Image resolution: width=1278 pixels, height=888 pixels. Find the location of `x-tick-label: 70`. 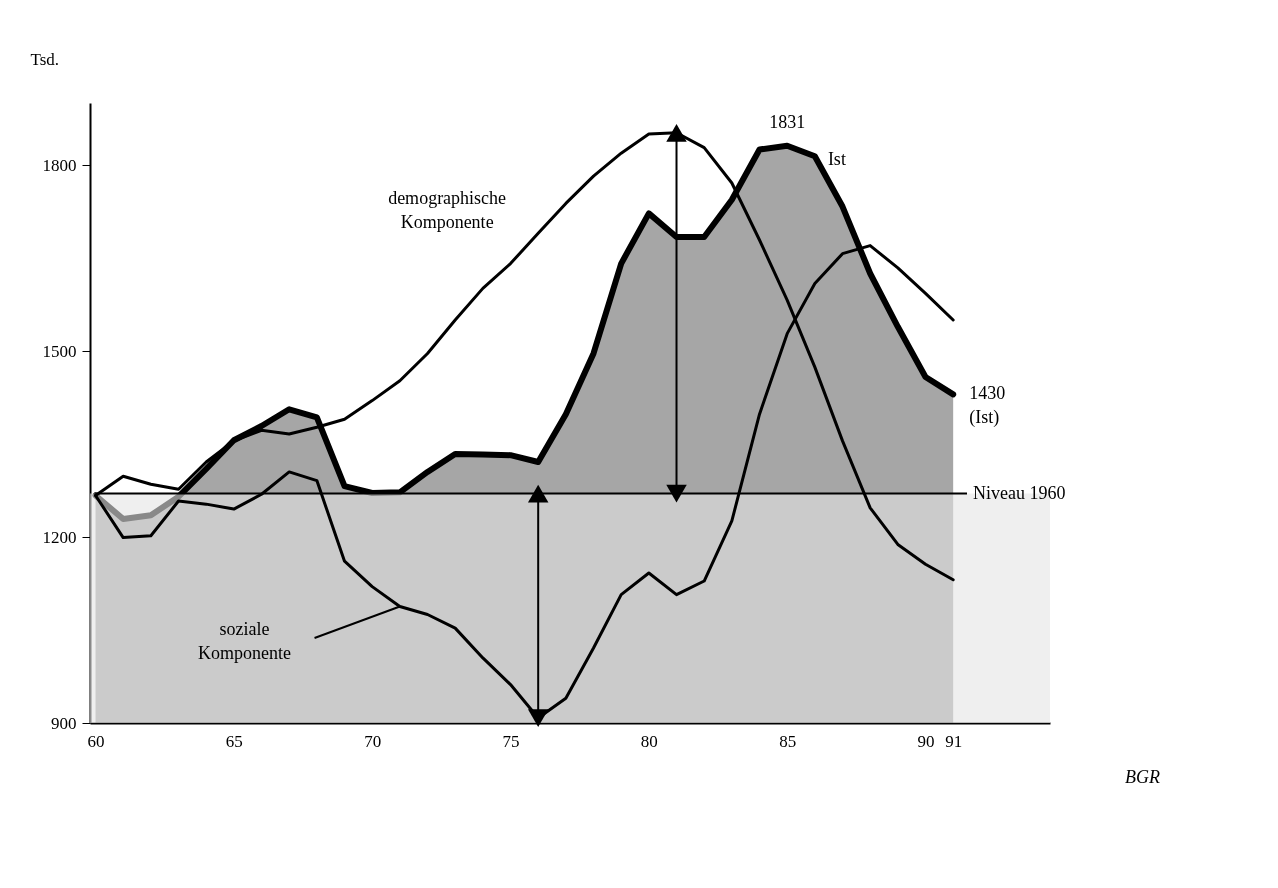

x-tick-label: 70 is located at coordinates (373, 741).